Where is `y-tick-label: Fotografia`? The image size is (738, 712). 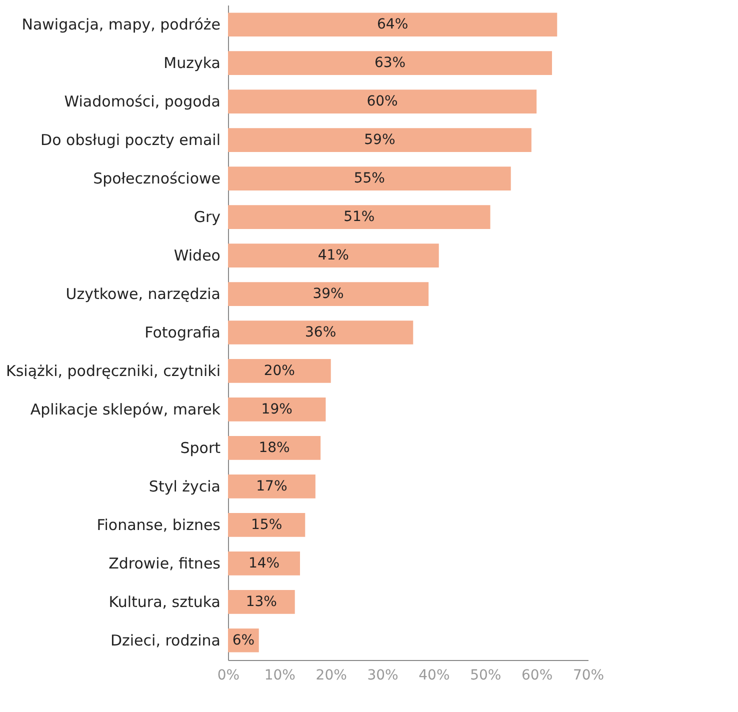
y-tick-label: Fotografia is located at coordinates (182, 333).